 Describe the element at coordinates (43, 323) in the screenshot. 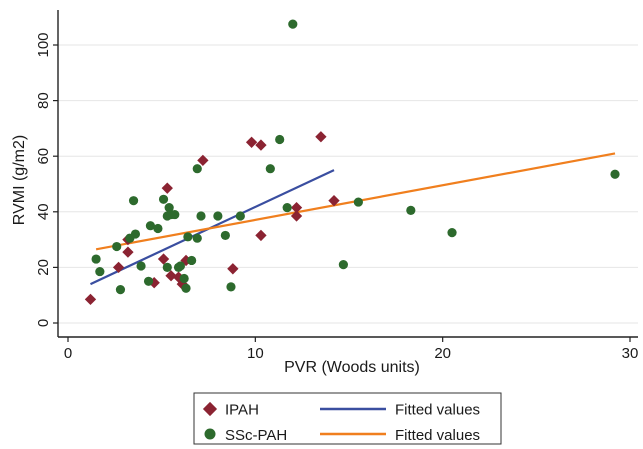

I see `y-tick-label: 0` at that location.